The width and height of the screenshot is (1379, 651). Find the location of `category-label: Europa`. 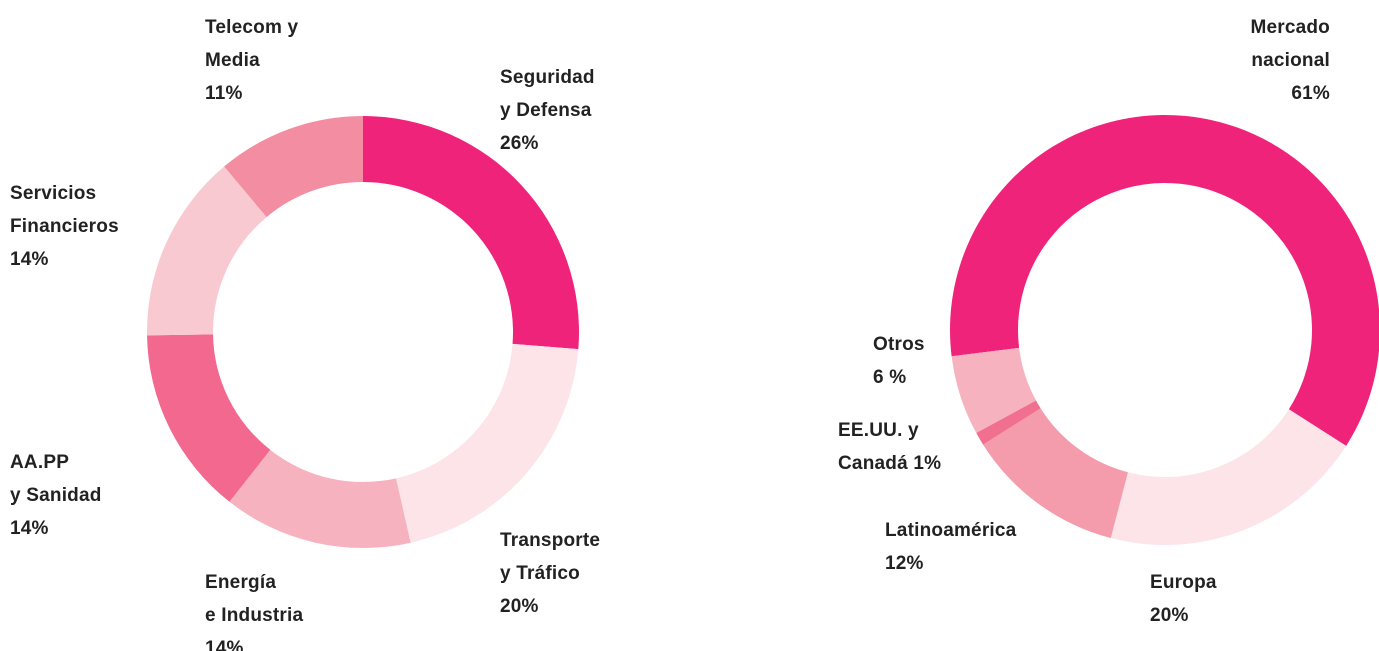

category-label: Europa is located at coordinates (1183, 582).